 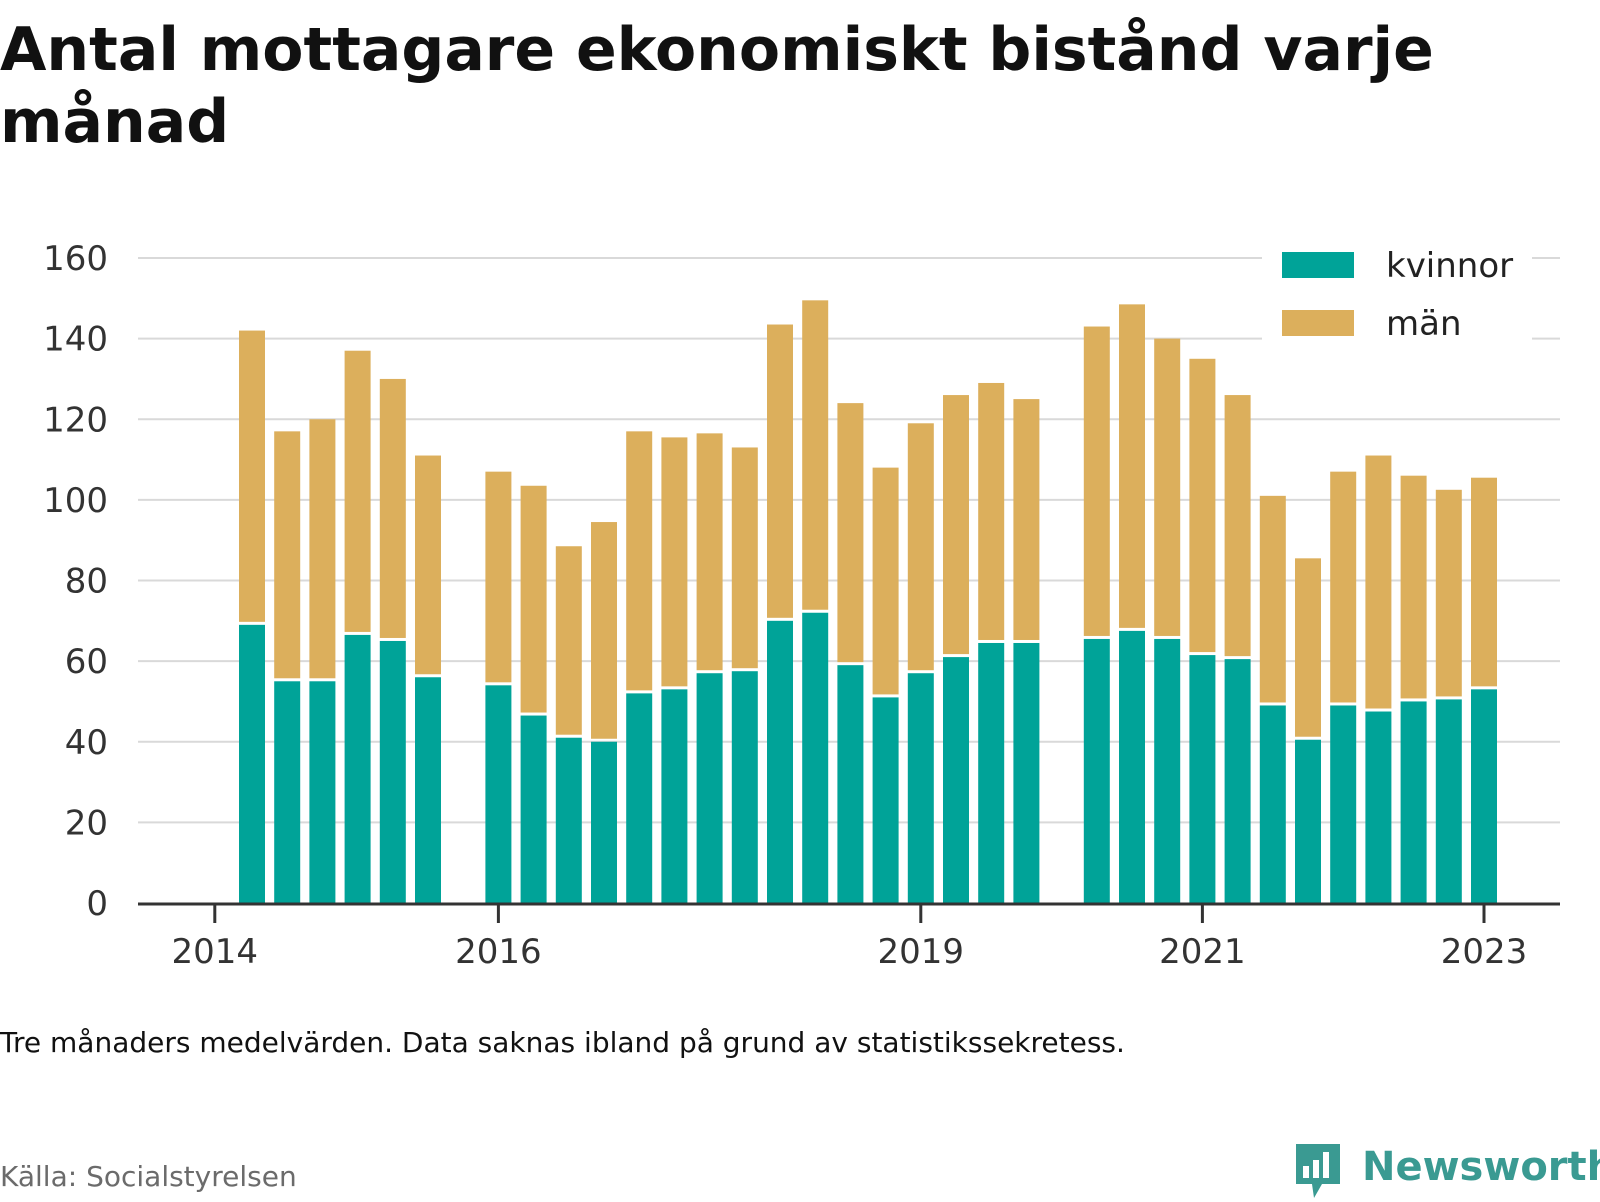 I want to click on y-tick-label: 160, so click(x=75, y=259).